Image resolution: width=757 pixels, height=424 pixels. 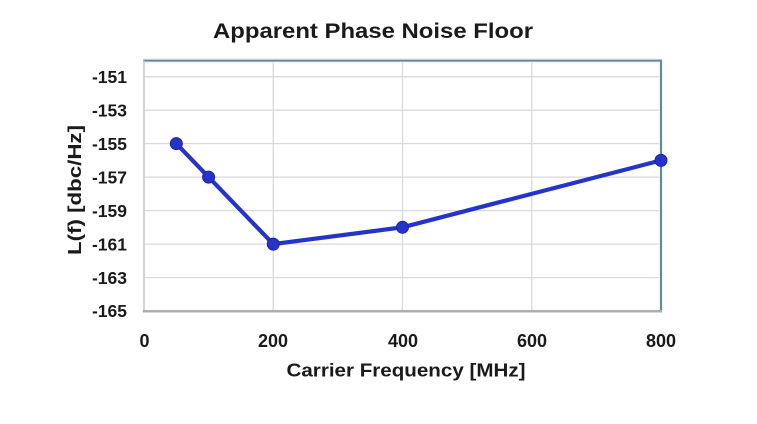 What do you see at coordinates (109, 211) in the screenshot?
I see `svg-text: -159` at bounding box center [109, 211].